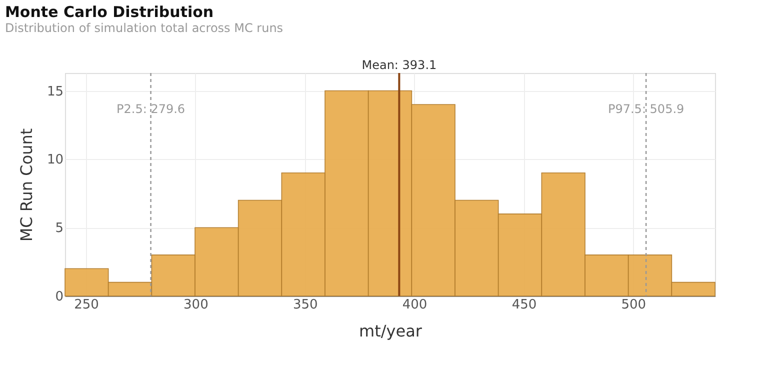 This screenshot has width=776, height=382. I want to click on x-tick-label: 300, so click(196, 305).